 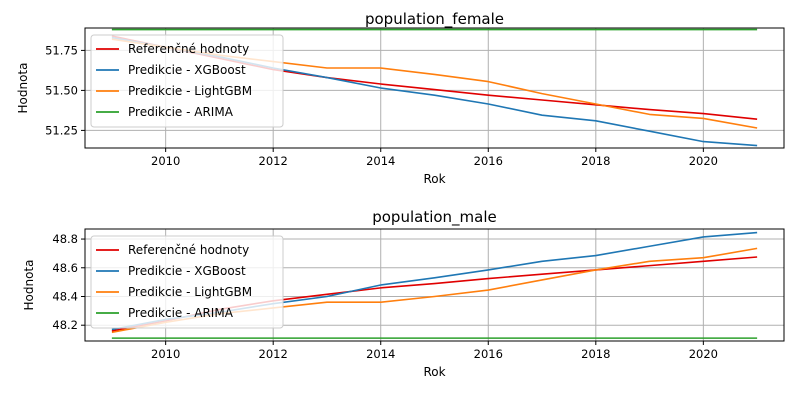 I want to click on y-tick-label: 51.75, so click(x=61, y=50).